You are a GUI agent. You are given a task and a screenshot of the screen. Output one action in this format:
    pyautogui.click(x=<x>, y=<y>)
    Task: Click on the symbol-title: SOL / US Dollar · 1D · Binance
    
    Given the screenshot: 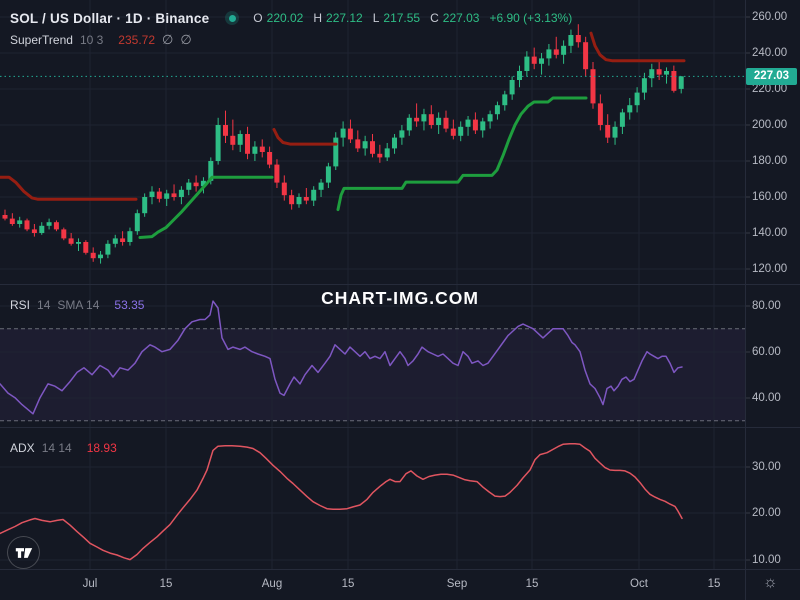 What is the action you would take?
    pyautogui.click(x=110, y=18)
    